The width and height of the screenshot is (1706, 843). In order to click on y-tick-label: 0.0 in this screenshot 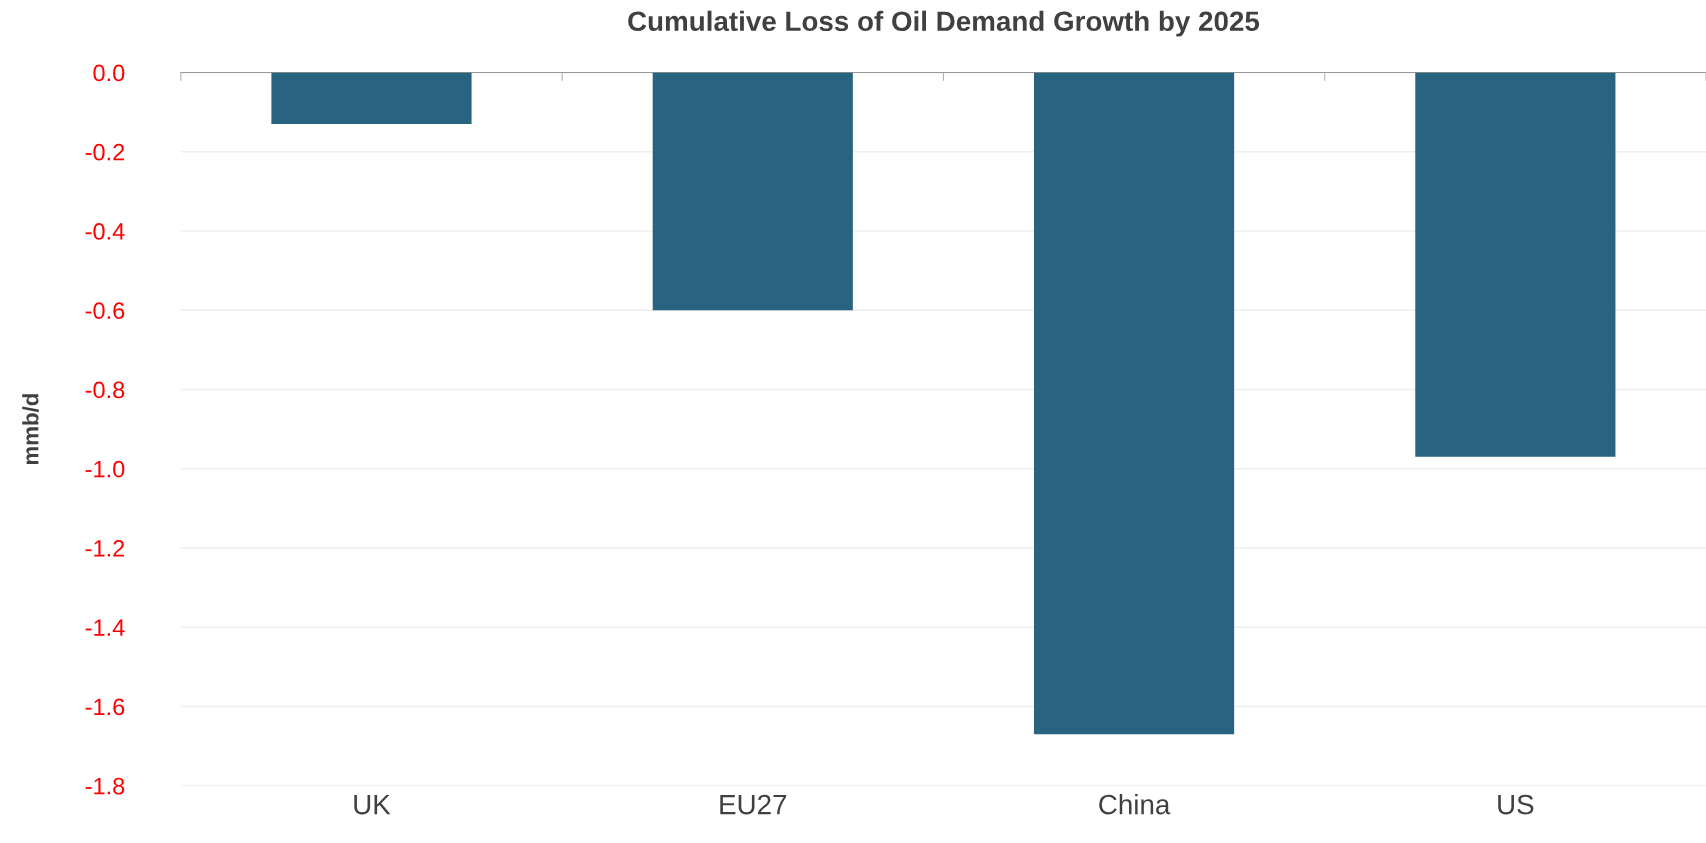, I will do `click(109, 73)`.